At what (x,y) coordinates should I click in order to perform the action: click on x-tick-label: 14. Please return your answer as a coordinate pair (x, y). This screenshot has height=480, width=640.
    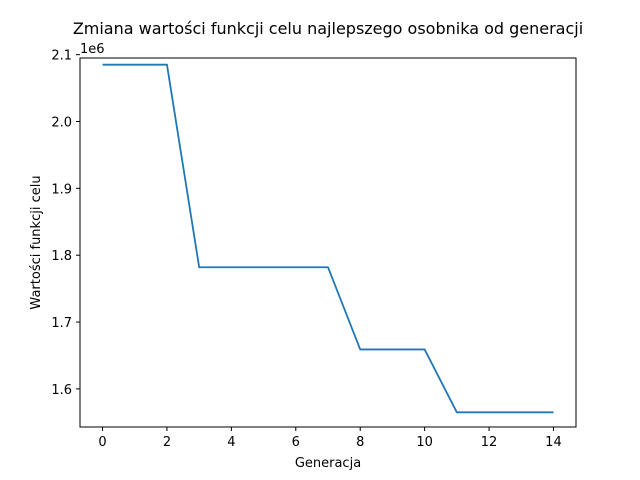
    Looking at the image, I should click on (553, 442).